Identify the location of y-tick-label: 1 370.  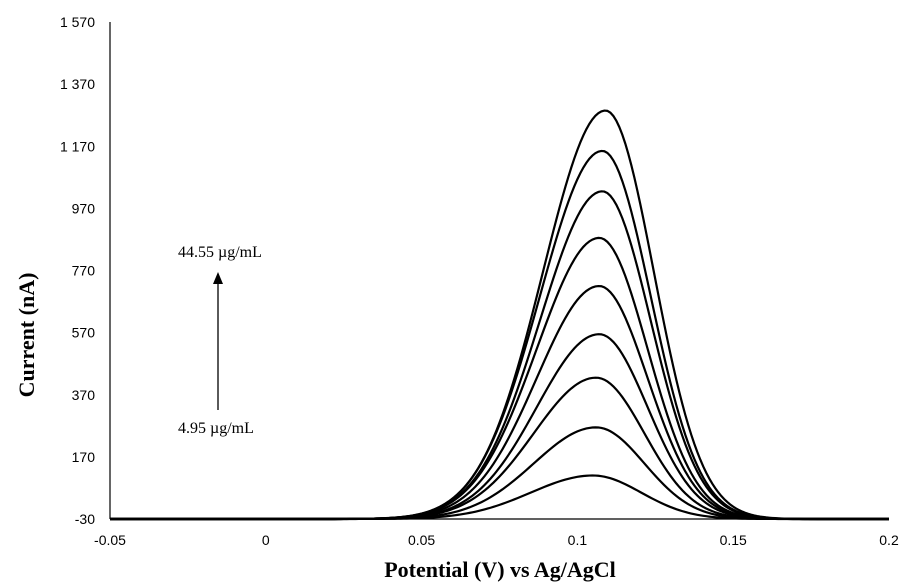
(77, 84).